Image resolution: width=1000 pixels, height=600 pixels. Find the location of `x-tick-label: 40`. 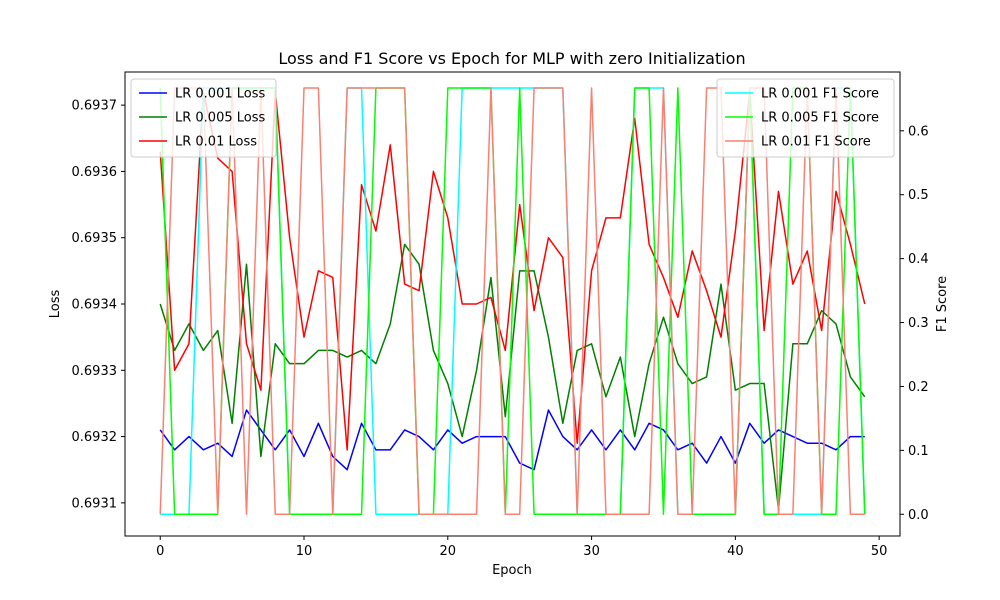

x-tick-label: 40 is located at coordinates (735, 551).